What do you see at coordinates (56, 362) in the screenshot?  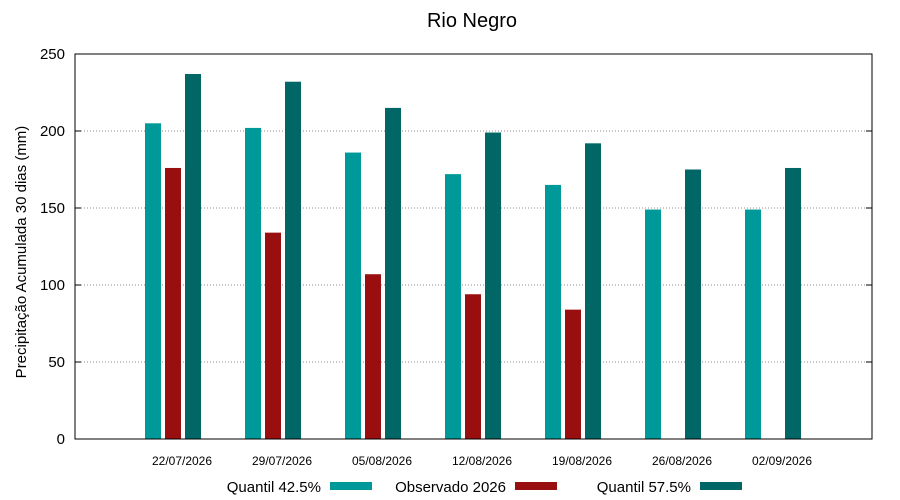 I see `y-tick-label: 50` at bounding box center [56, 362].